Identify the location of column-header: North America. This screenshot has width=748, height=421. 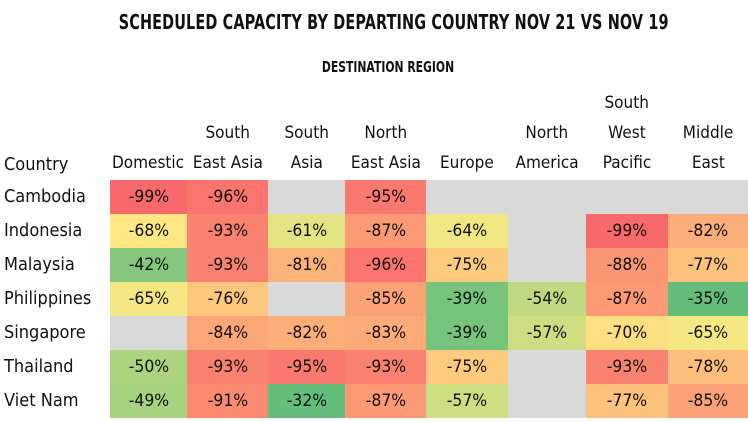
(547, 134).